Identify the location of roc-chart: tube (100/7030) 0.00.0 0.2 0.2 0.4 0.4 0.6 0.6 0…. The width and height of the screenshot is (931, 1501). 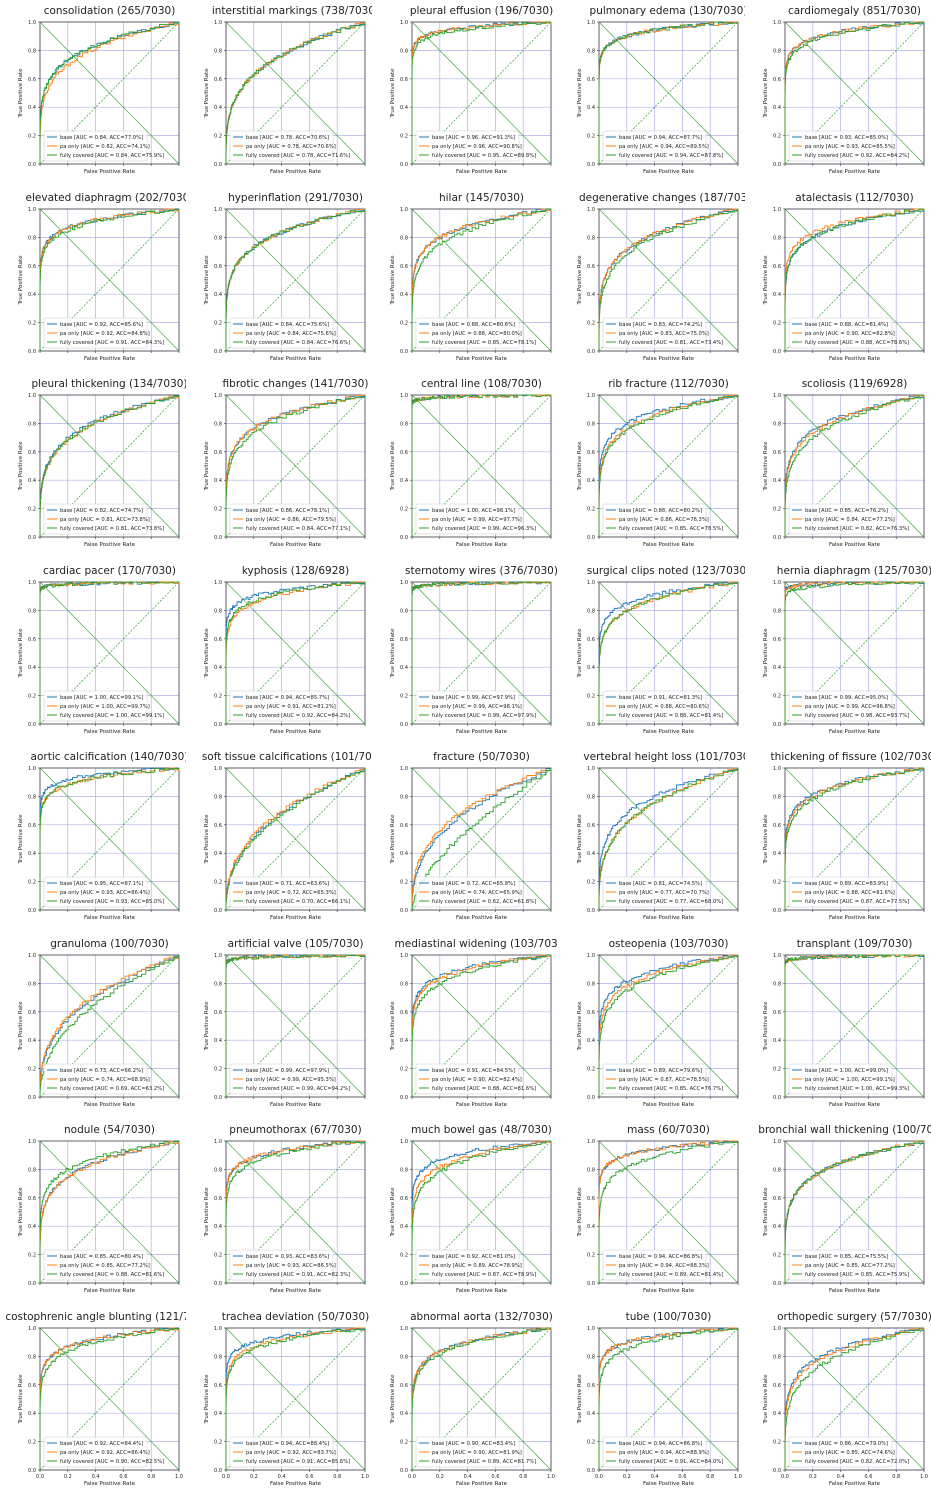
(659, 1399).